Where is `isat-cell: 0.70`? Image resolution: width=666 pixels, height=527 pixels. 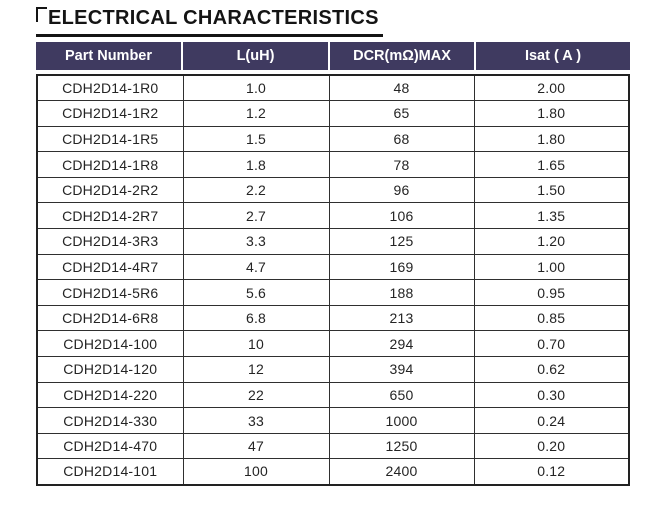
isat-cell: 0.70 is located at coordinates (551, 344).